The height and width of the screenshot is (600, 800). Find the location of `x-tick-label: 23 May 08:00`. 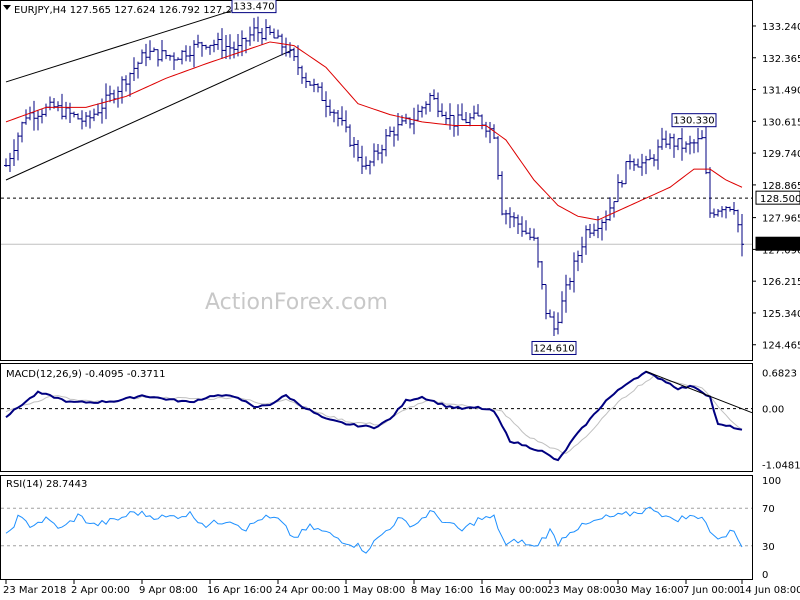

x-tick-label: 23 May 08:00 is located at coordinates (581, 590).